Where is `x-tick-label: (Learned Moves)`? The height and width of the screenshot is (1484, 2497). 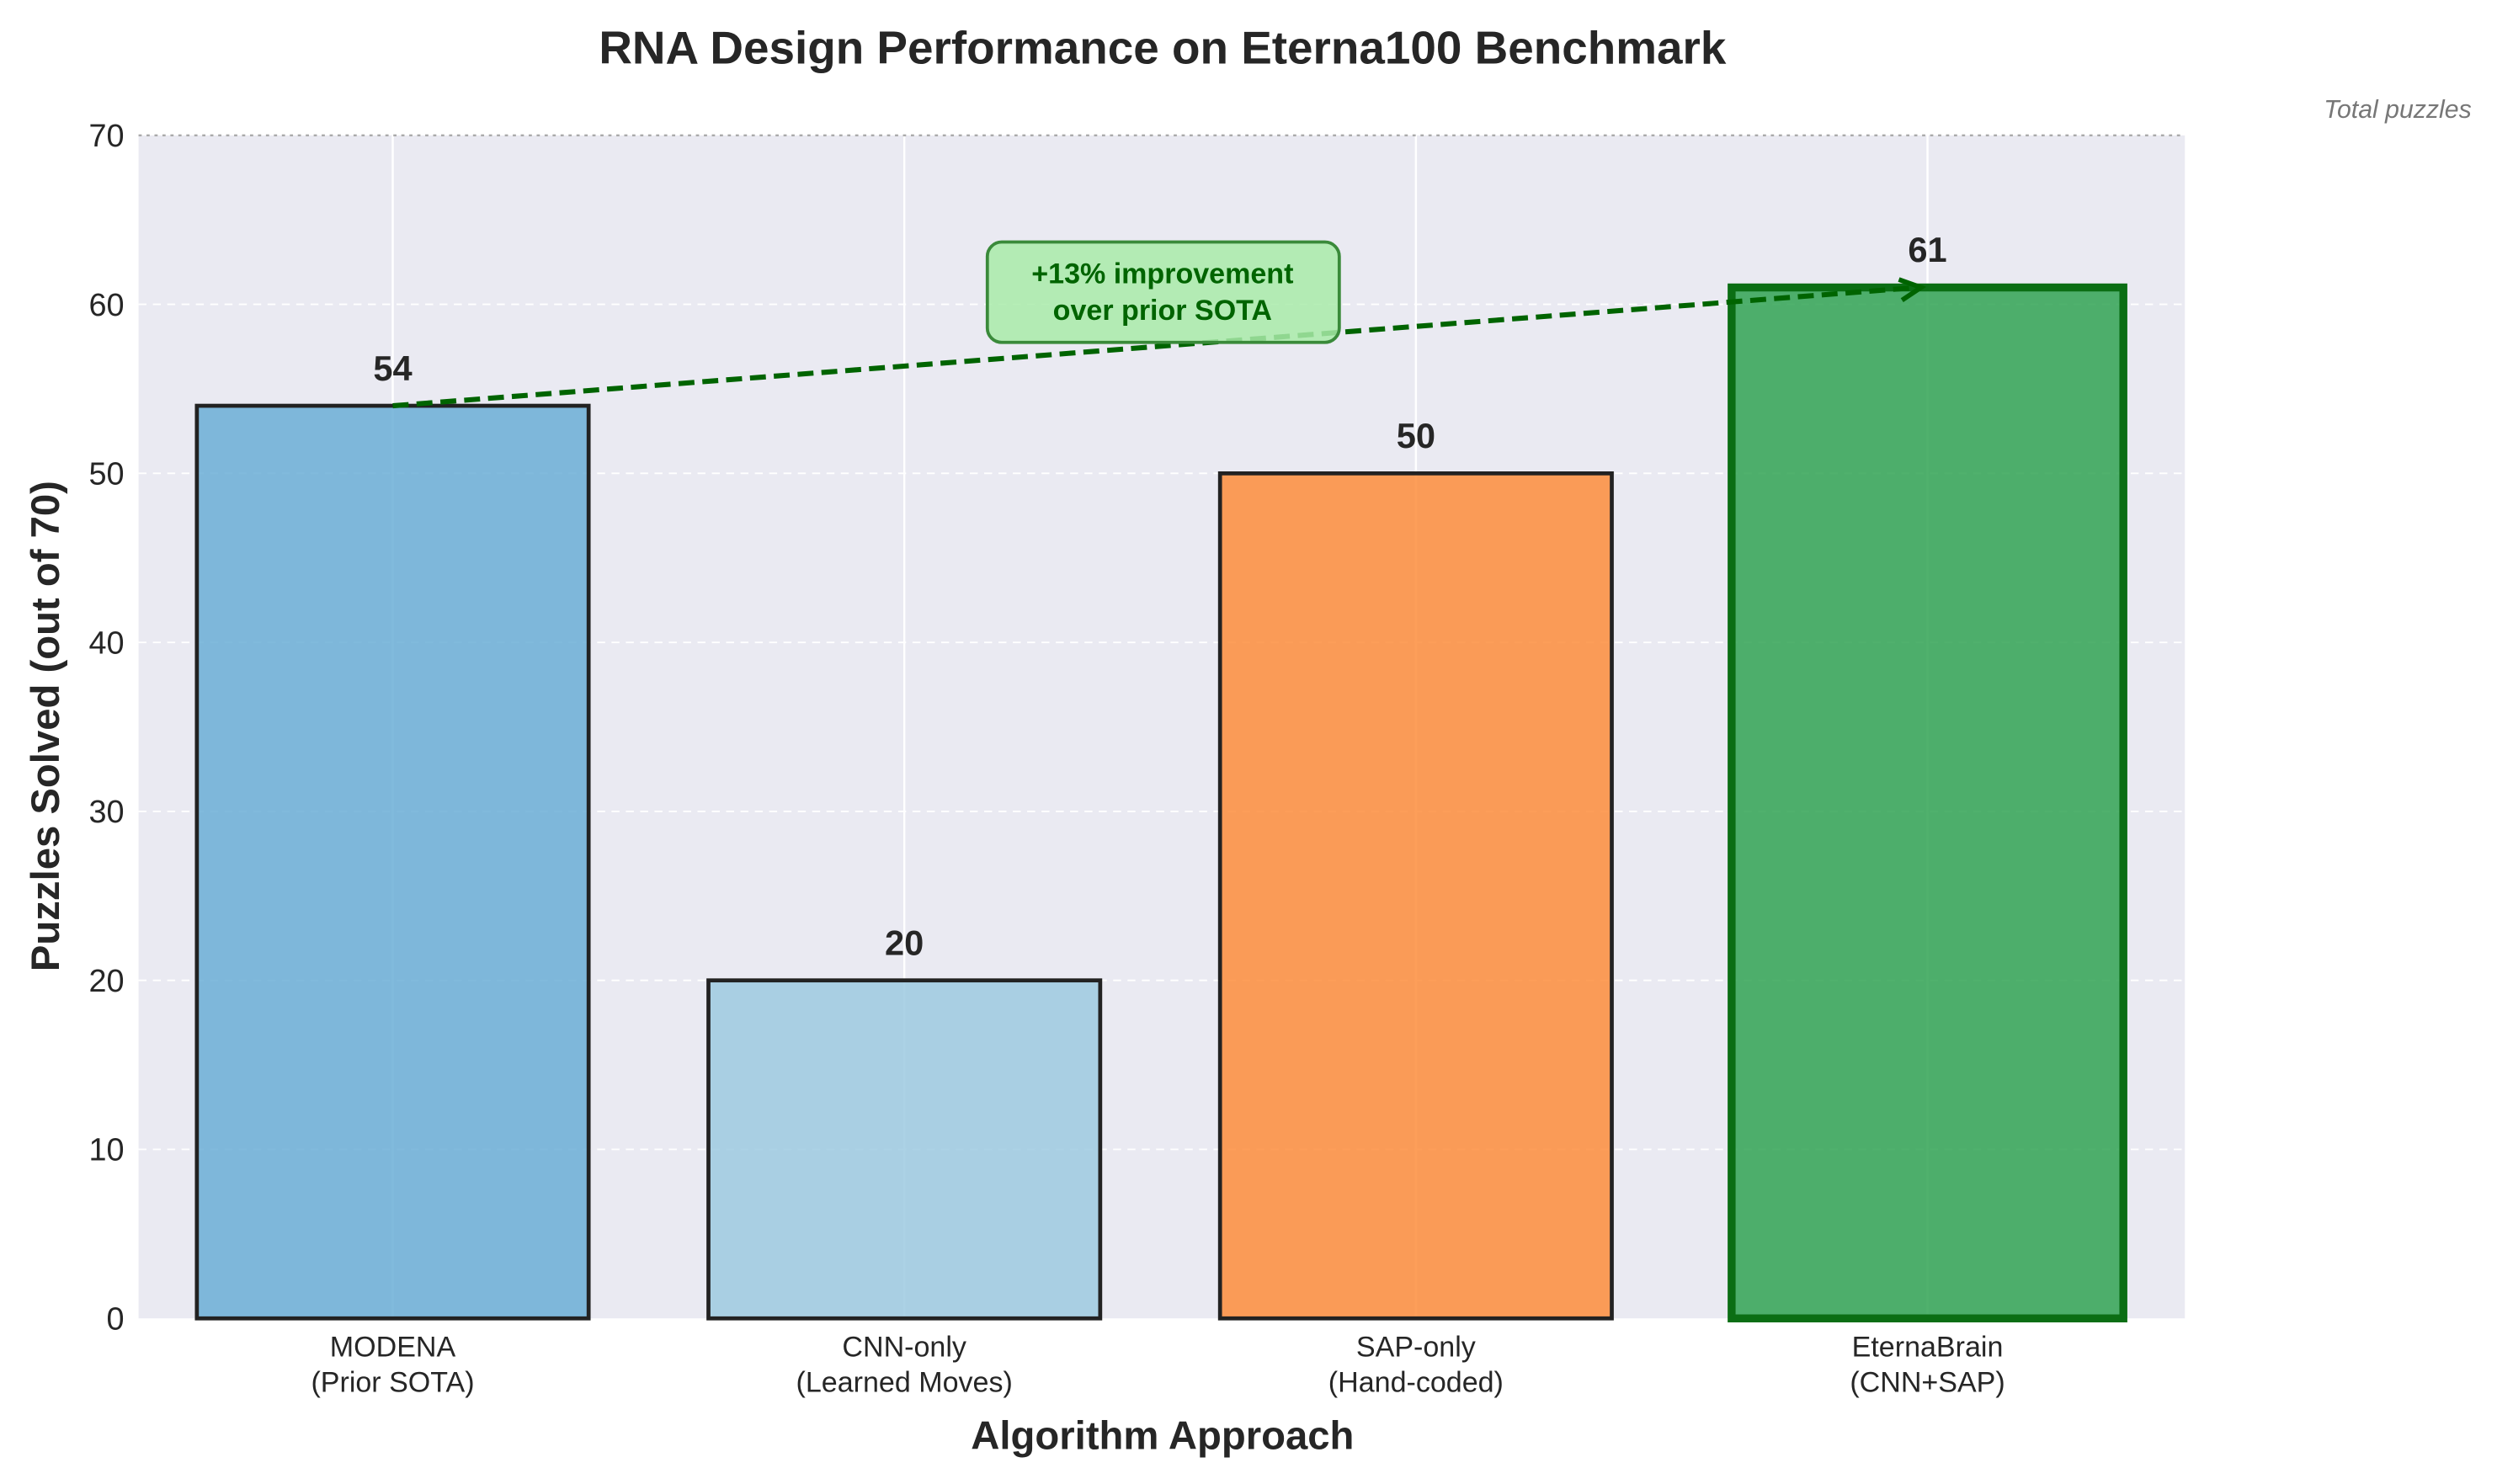
x-tick-label: (Learned Moves) is located at coordinates (905, 1382).